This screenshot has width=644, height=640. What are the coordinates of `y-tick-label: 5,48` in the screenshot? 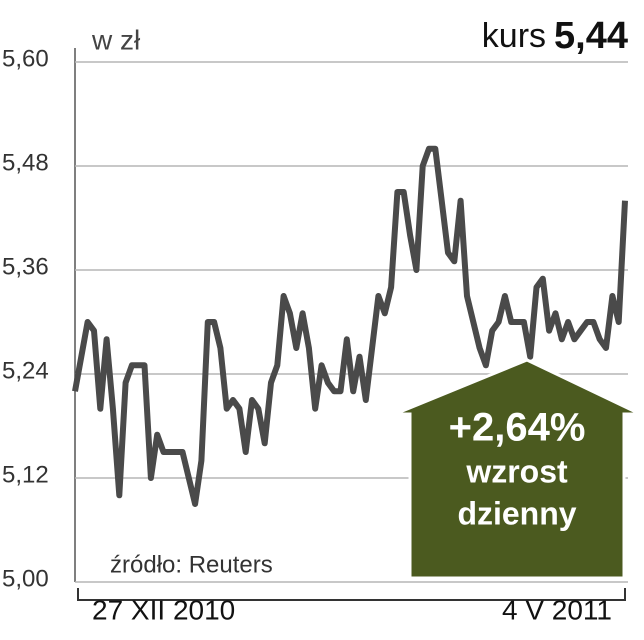 It's located at (25, 162).